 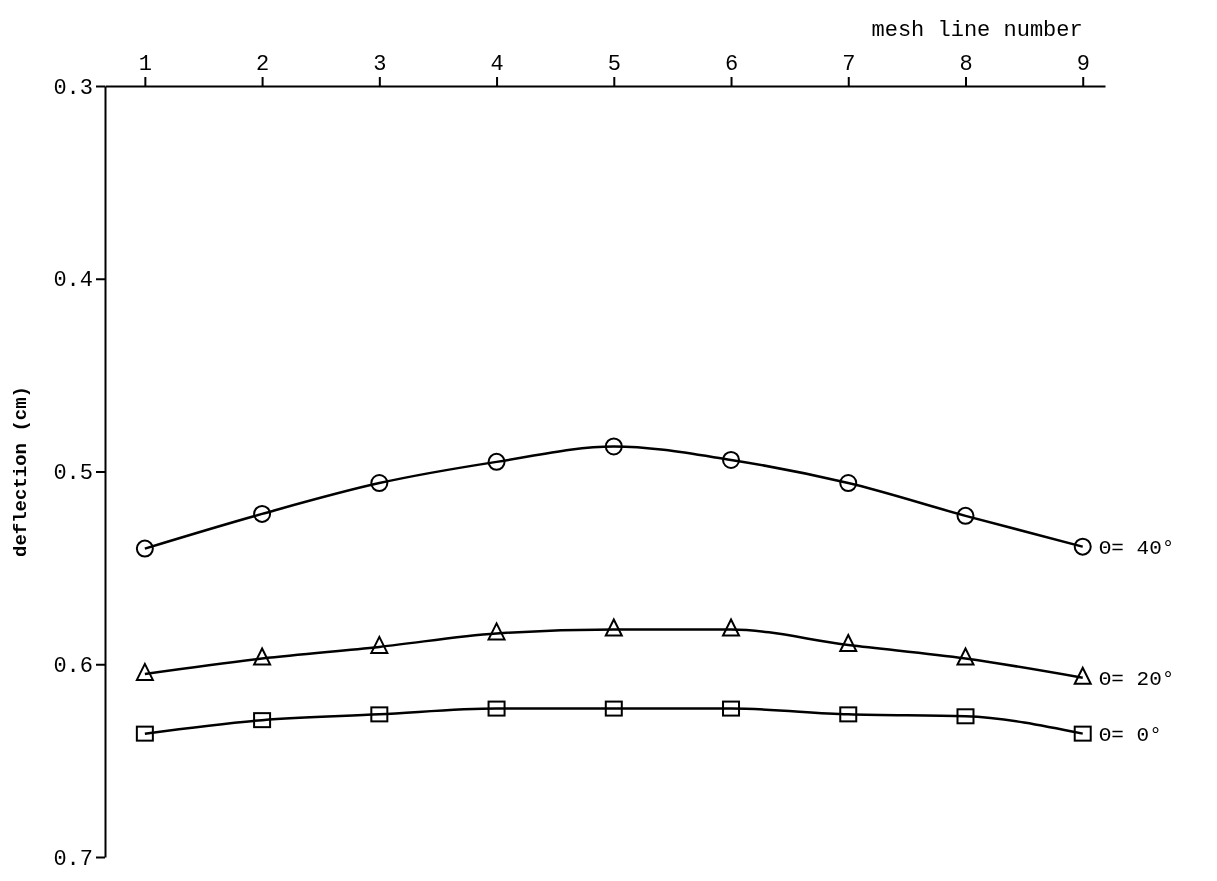 What do you see at coordinates (21, 471) in the screenshot?
I see `y-axis-title: deflection (cm)` at bounding box center [21, 471].